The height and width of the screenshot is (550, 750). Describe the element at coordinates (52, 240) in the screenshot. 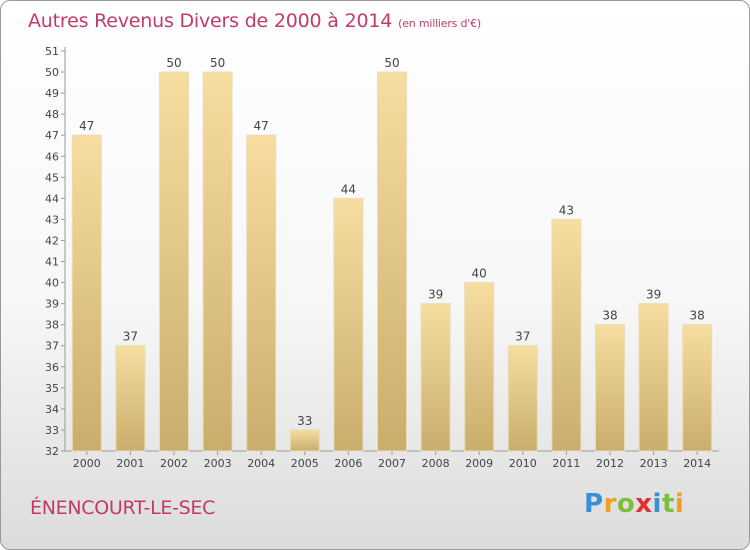

I see `y-tick-label: 42` at that location.